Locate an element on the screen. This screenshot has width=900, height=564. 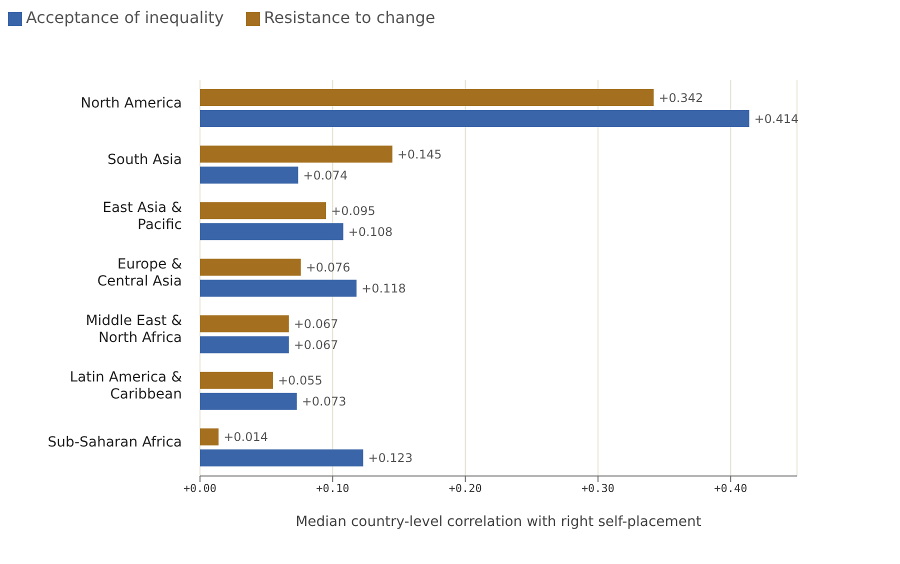
y-tick-label: North America is located at coordinates (131, 103).